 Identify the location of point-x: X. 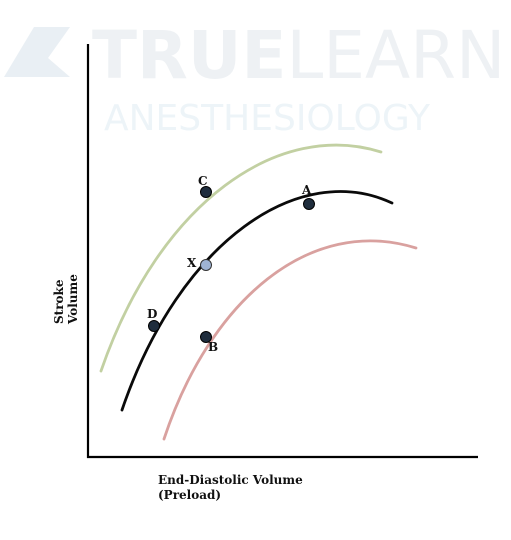
(199, 263).